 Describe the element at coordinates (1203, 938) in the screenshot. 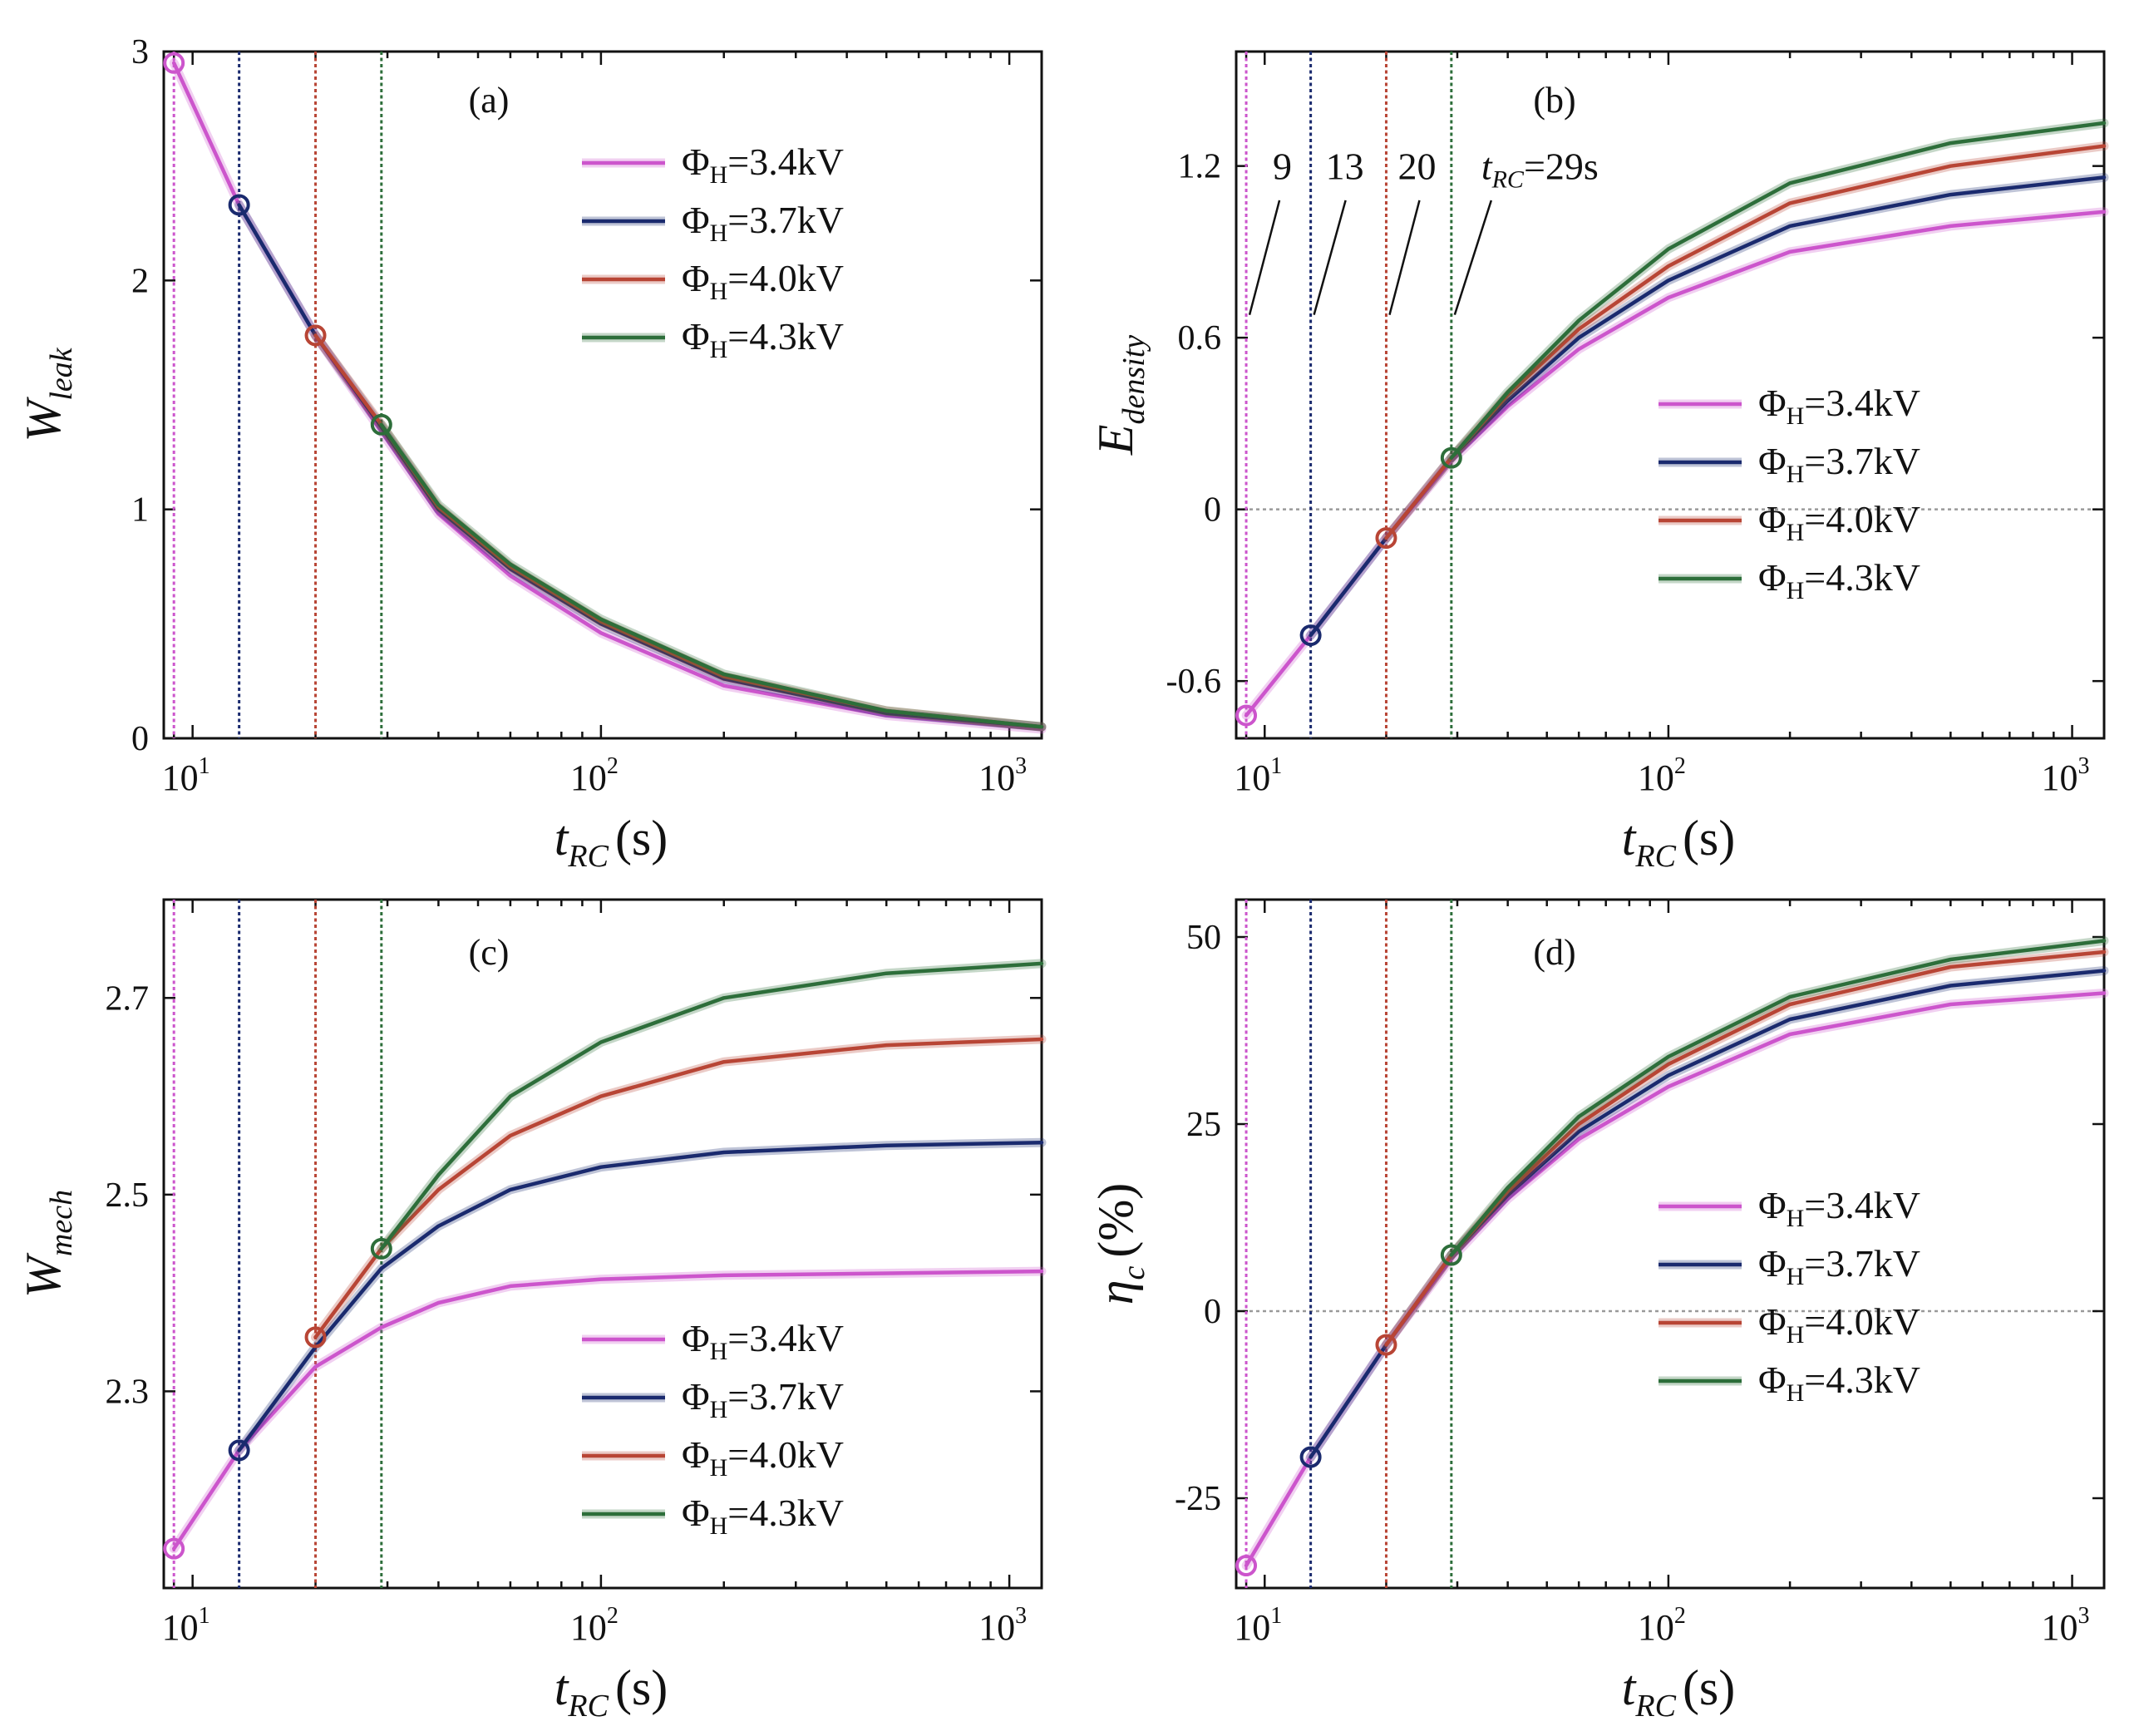

I see `y-tick-label: 50` at that location.